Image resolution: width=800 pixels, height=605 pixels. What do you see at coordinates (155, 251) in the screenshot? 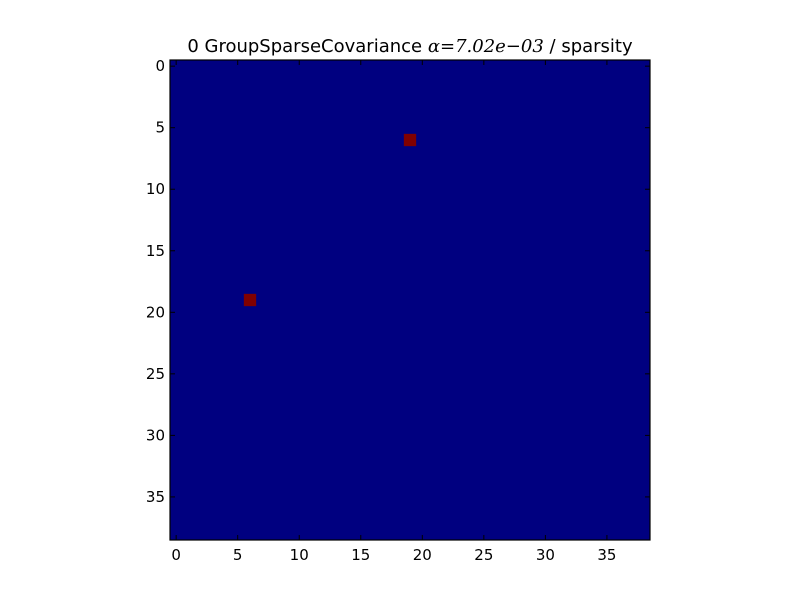
I see `y-tick-label: 15` at bounding box center [155, 251].